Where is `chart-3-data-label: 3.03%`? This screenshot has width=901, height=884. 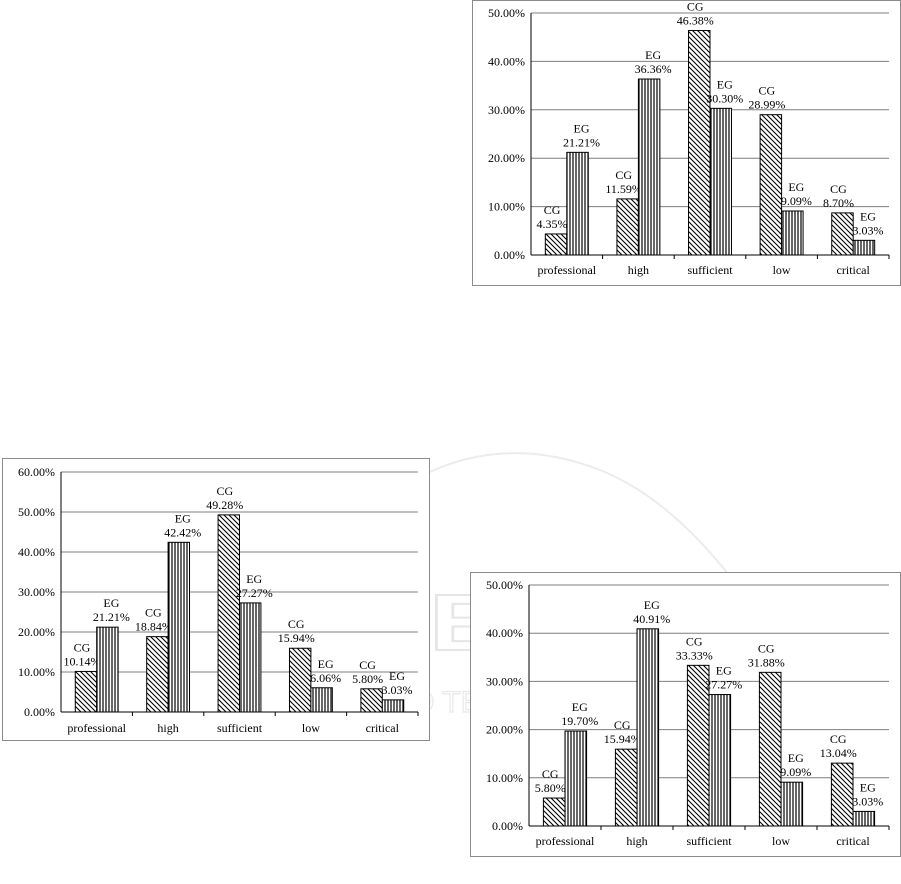 chart-3-data-label: 3.03% is located at coordinates (867, 801).